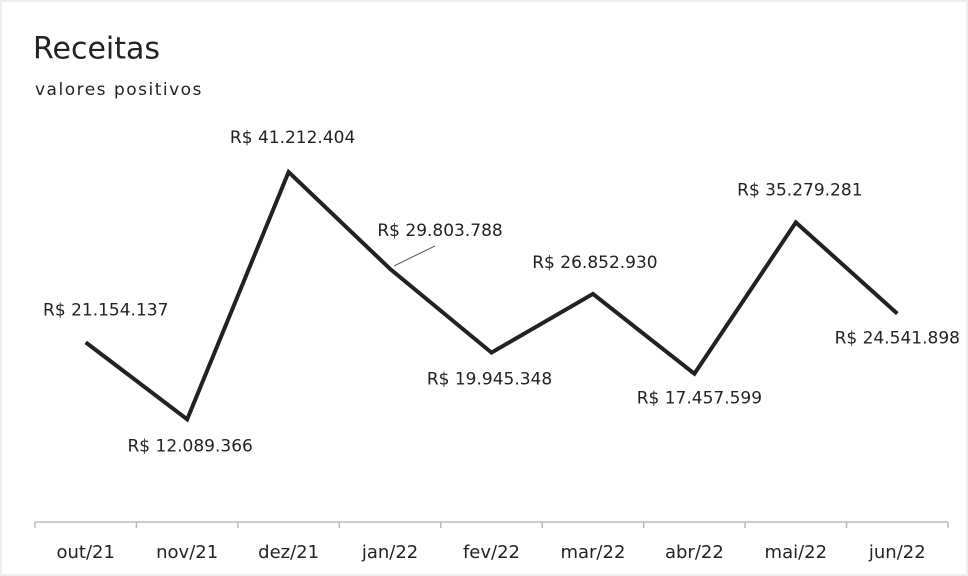  Describe the element at coordinates (414, 256) in the screenshot. I see `leader-line` at that location.